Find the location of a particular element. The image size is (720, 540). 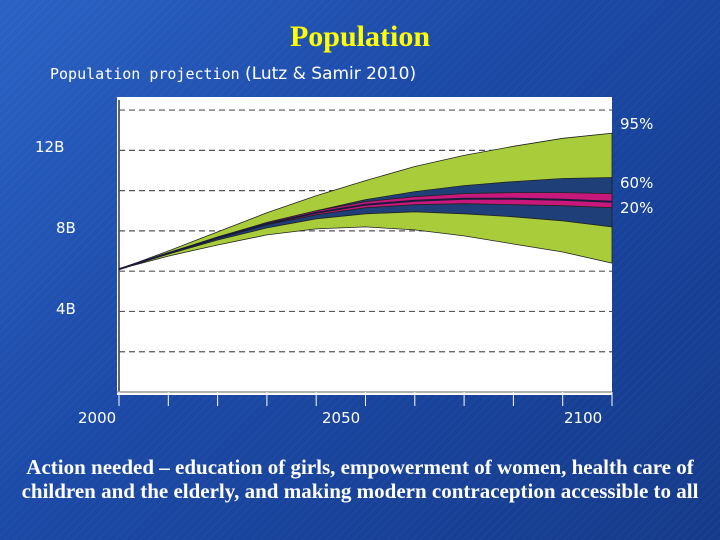

y-tick-label-4b: 4B is located at coordinates (66, 309).